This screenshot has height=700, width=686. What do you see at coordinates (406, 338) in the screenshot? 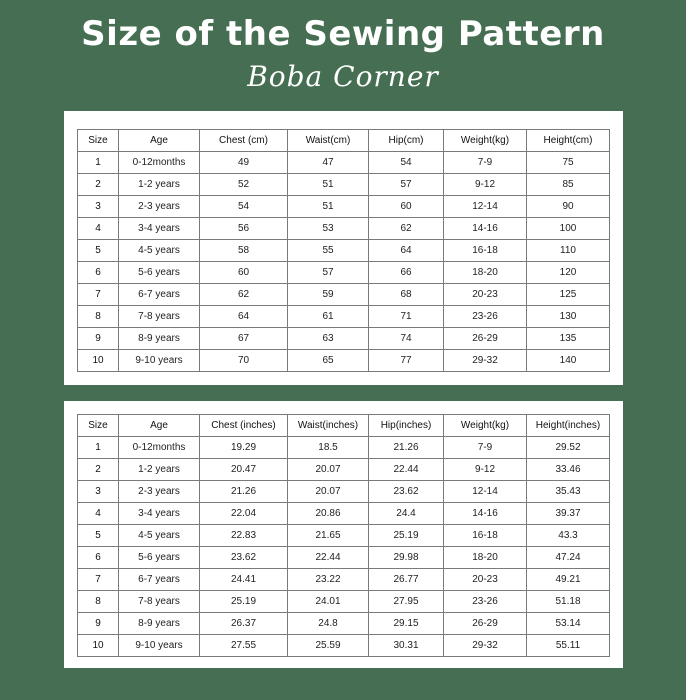
I see `table-cell: 74` at bounding box center [406, 338].